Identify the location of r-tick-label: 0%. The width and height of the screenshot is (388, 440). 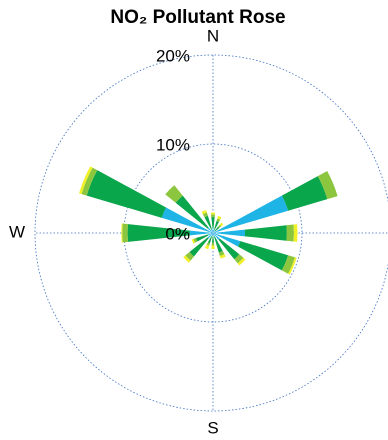
(177, 233).